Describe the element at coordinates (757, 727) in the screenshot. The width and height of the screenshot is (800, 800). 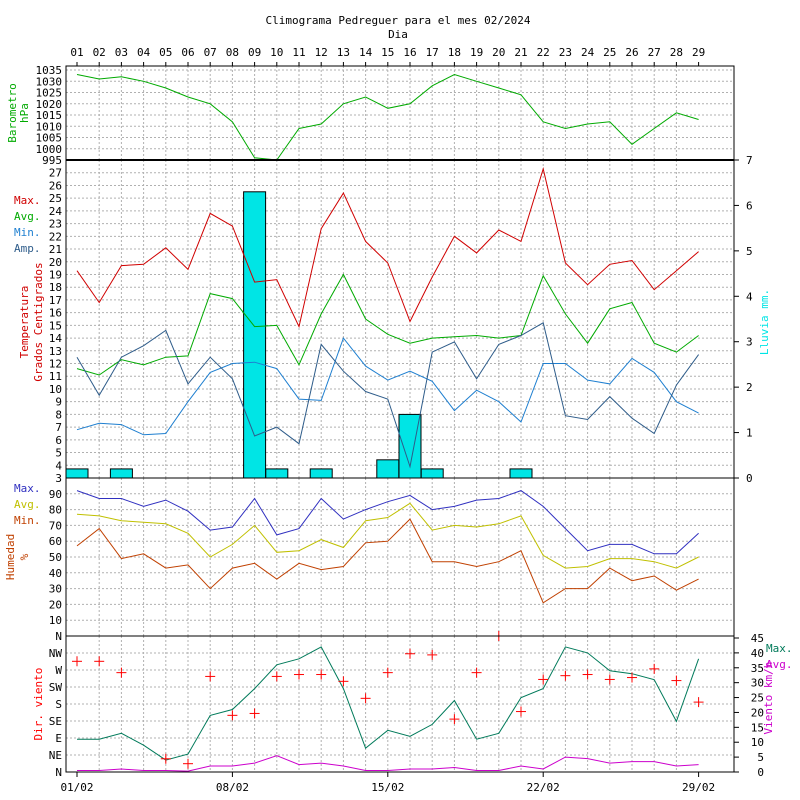
I see `speed-tick-label: 15` at that location.